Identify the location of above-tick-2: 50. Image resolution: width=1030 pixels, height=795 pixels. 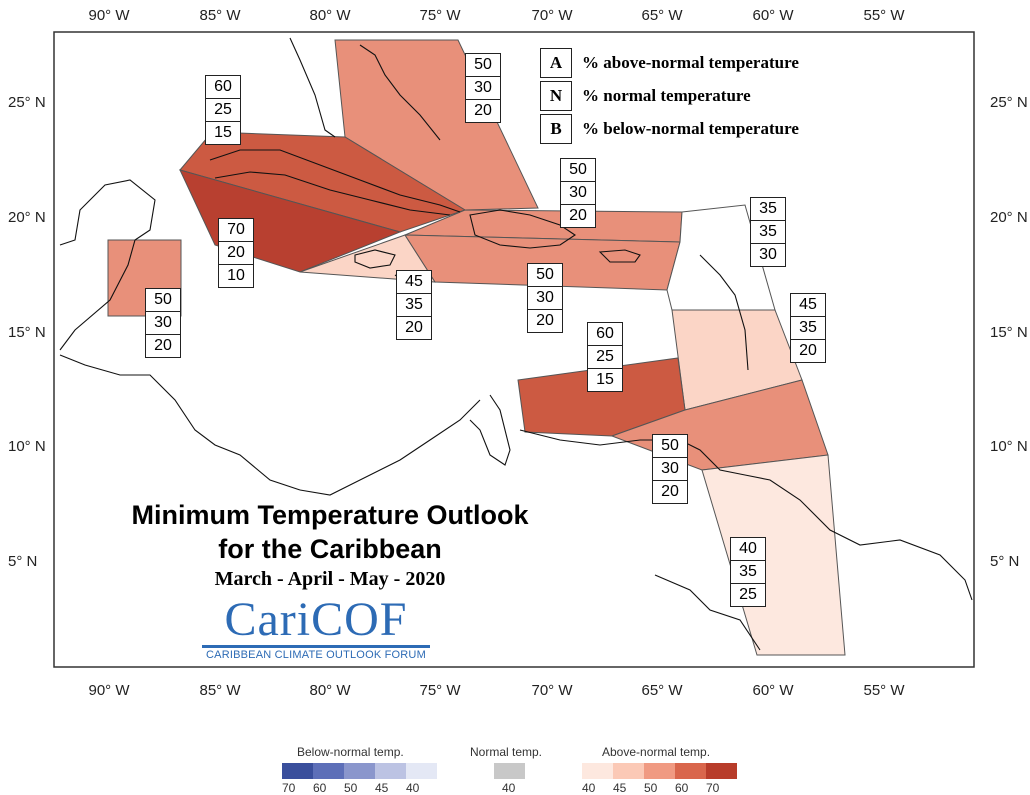
(651, 788).